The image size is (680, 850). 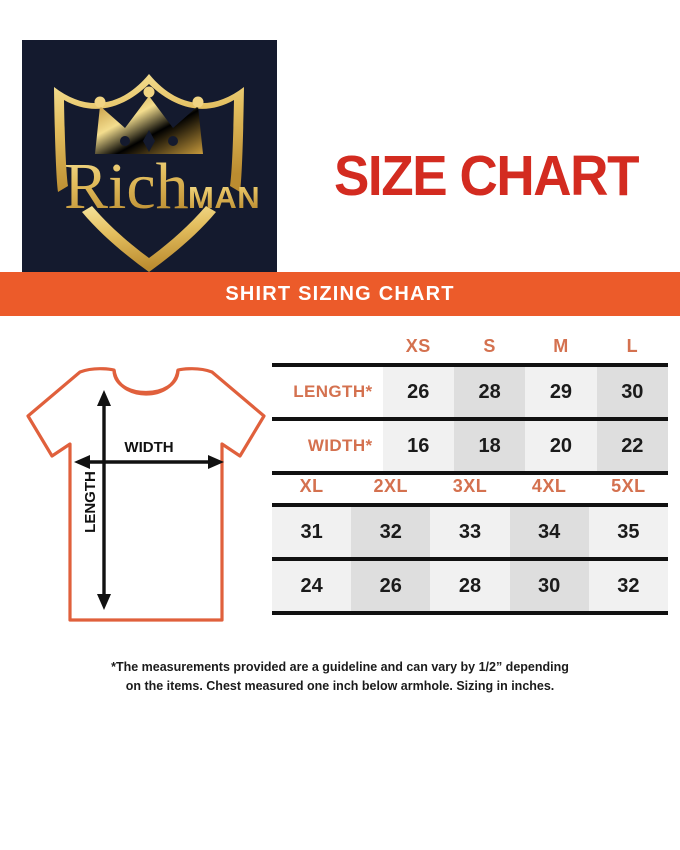 What do you see at coordinates (489, 346) in the screenshot?
I see `column-header-s: S` at bounding box center [489, 346].